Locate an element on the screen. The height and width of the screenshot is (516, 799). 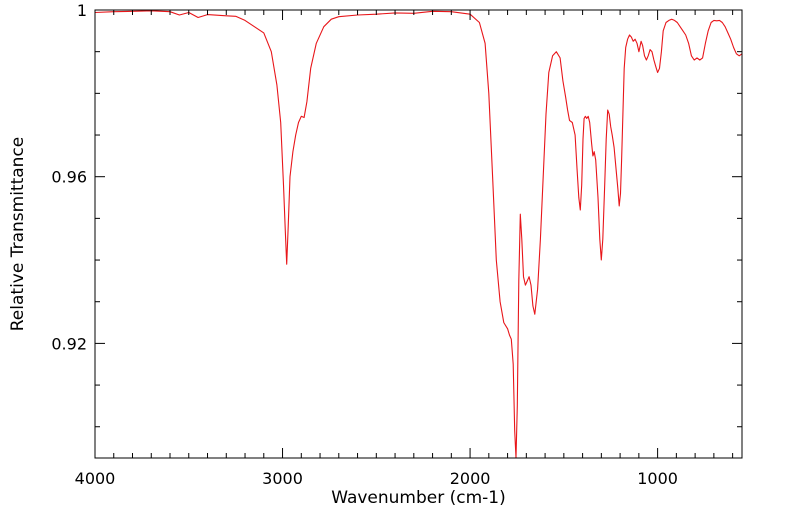
y-tick-labels: 0.92 0.96 1 is located at coordinates (69, 177).